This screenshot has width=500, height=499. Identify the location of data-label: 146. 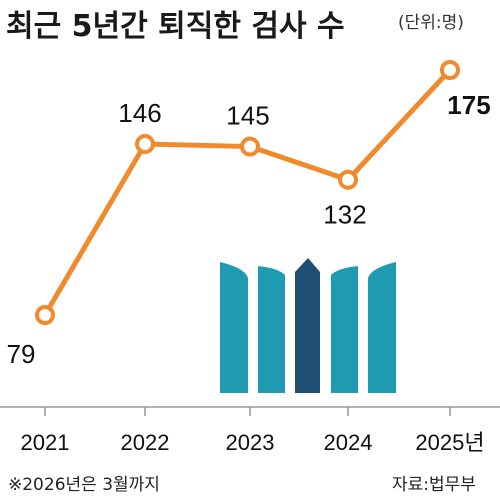
(139, 113).